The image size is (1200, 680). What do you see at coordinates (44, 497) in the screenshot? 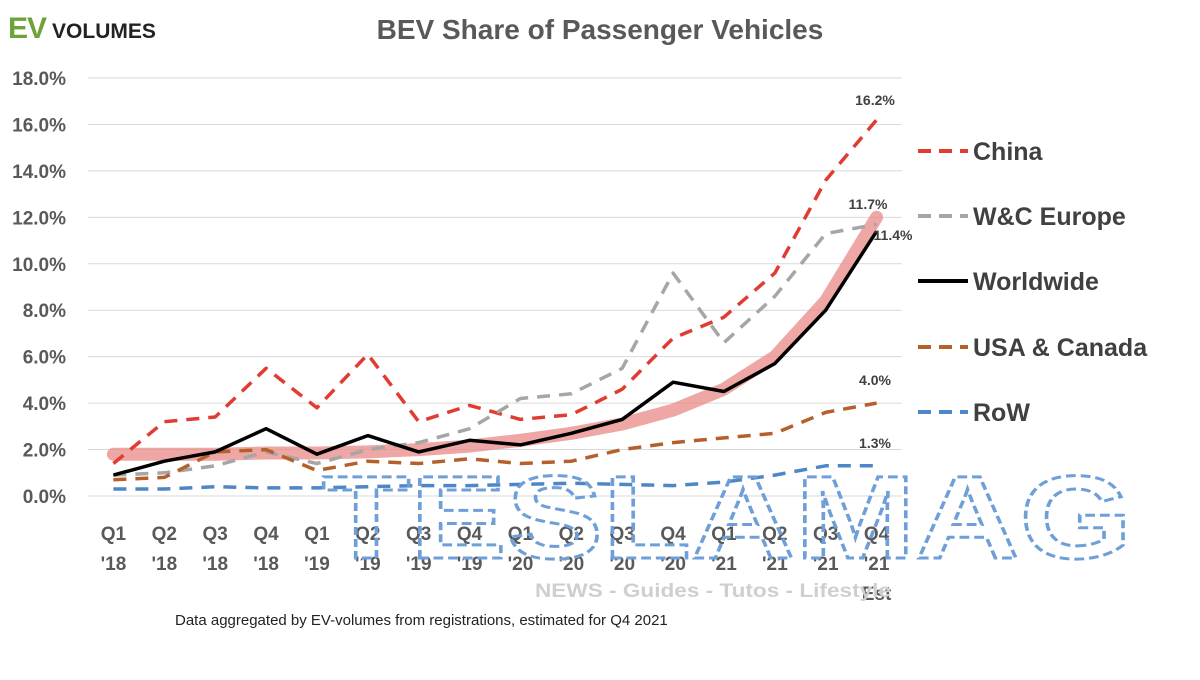
I see `y-tick-label: 0.0%` at bounding box center [44, 497].